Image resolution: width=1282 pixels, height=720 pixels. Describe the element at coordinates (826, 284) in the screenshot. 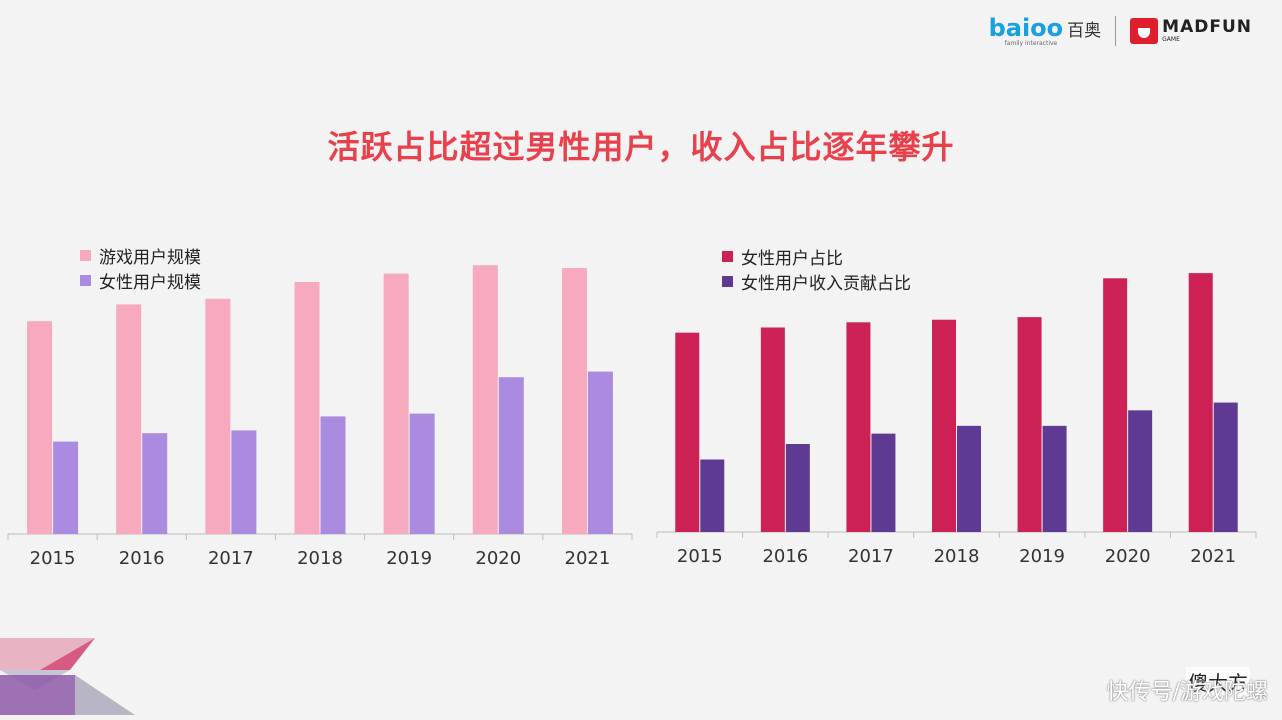

I see `legend-label: 女性用户收入贡献占比` at that location.